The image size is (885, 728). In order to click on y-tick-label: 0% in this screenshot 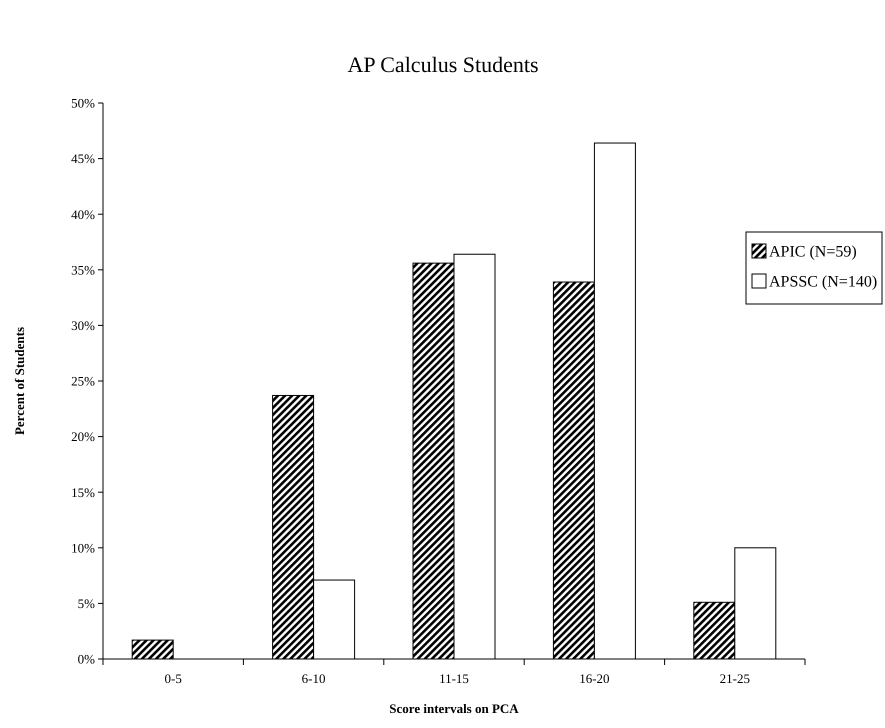, I will do `click(87, 659)`.